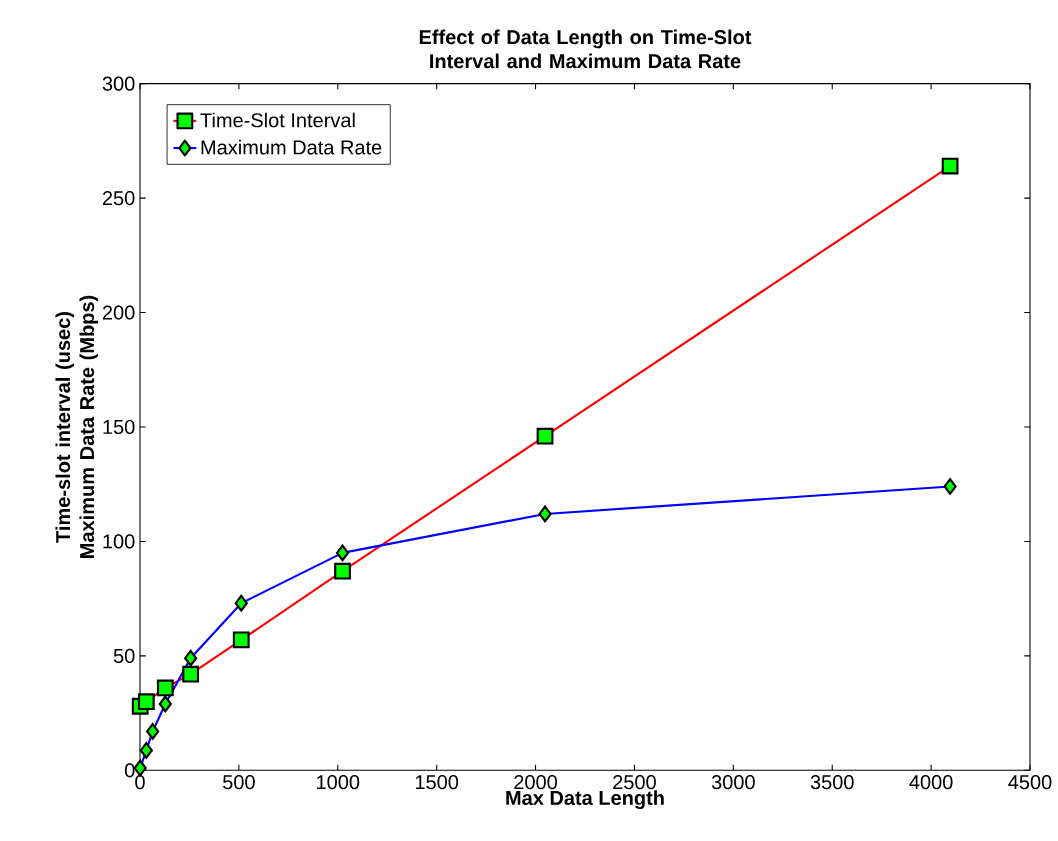 The image size is (1058, 841). What do you see at coordinates (119, 541) in the screenshot?
I see `y-tick-label: 100` at bounding box center [119, 541].